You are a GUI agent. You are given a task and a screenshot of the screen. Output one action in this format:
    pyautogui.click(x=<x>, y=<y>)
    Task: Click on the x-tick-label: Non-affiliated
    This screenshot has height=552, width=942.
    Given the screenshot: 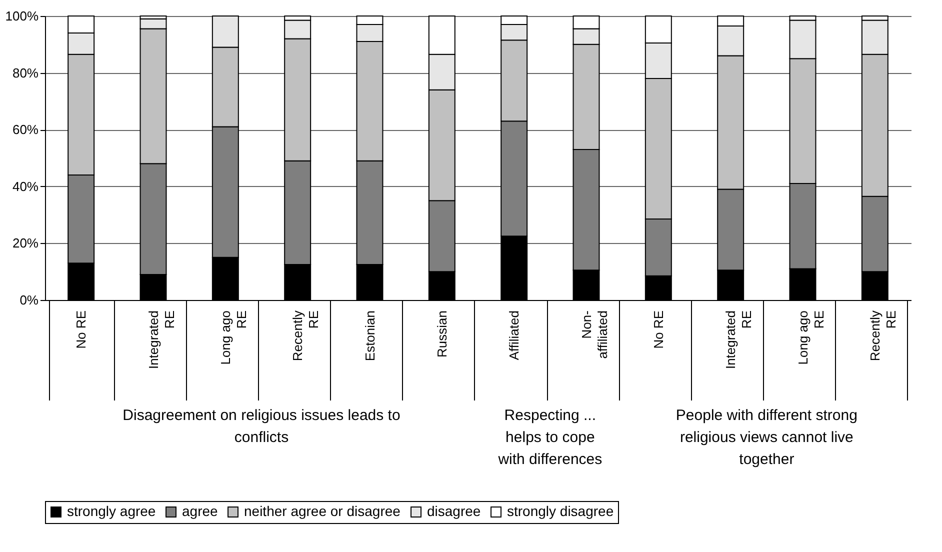 What is the action you would take?
    pyautogui.click(x=594, y=334)
    